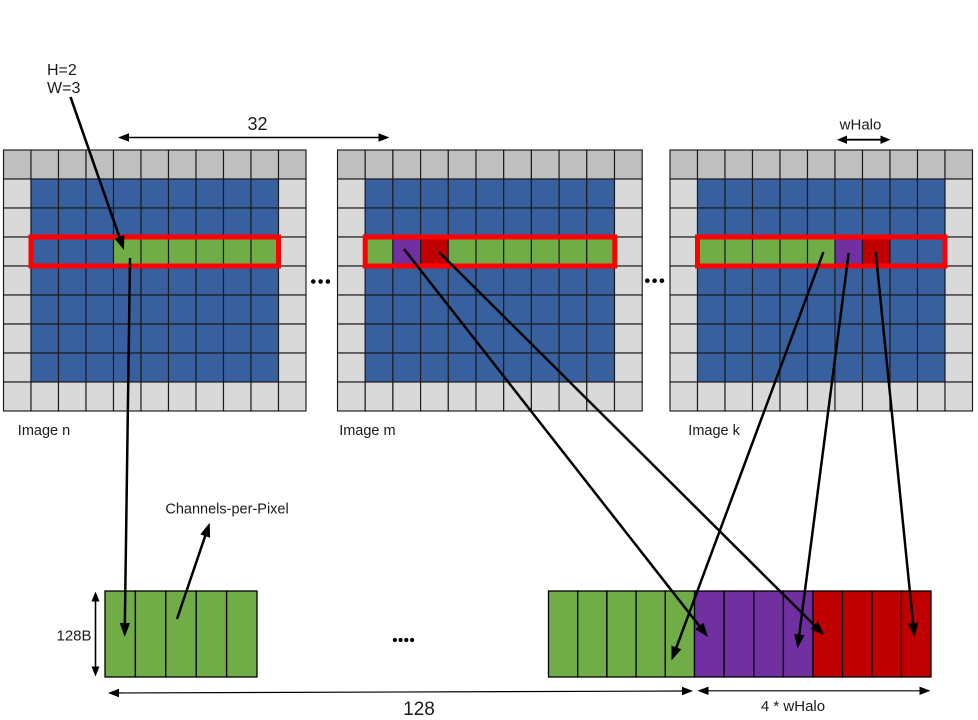  What do you see at coordinates (367, 431) in the screenshot?
I see `svg-text: Image m` at bounding box center [367, 431].